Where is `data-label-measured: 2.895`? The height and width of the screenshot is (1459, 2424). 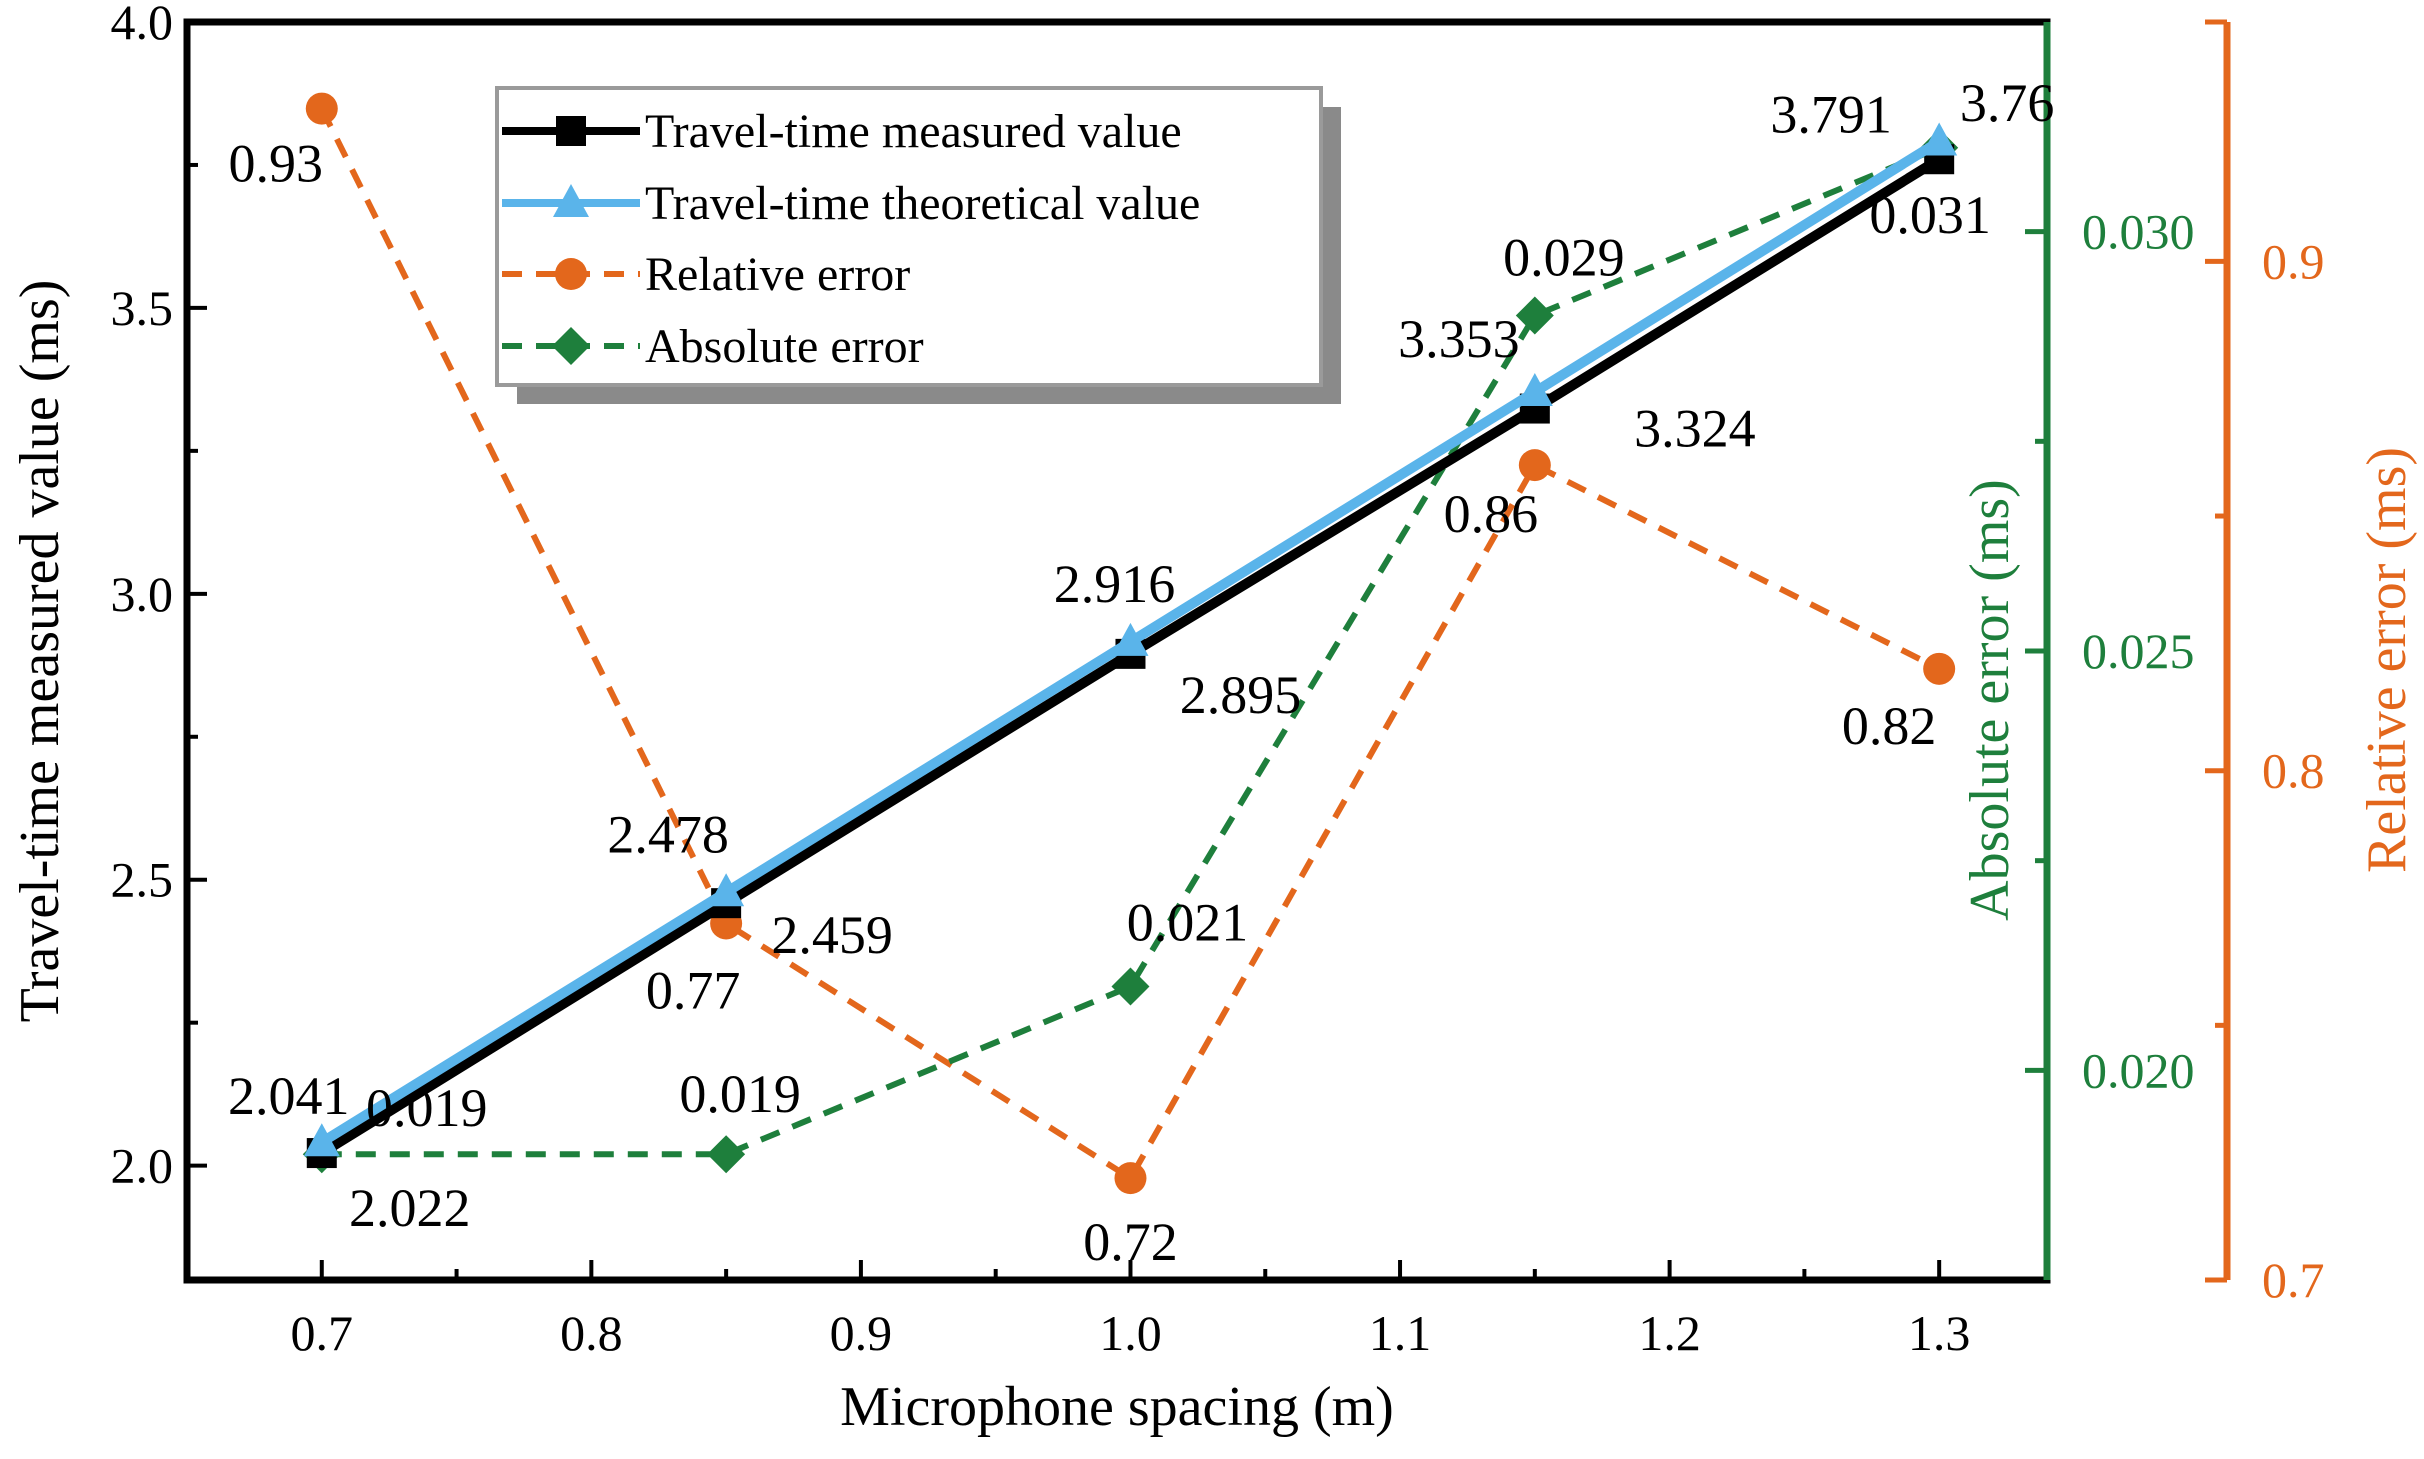
data-label-measured: 2.895 is located at coordinates (1241, 695).